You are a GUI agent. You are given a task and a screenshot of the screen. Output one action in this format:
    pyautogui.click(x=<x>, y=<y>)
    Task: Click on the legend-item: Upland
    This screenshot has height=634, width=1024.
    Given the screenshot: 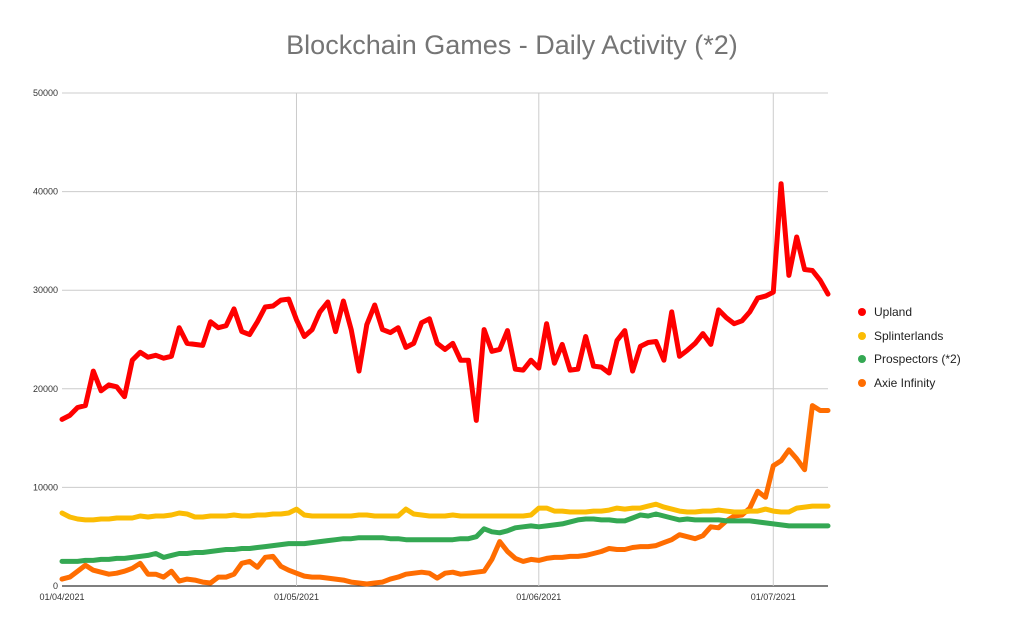 What is the action you would take?
    pyautogui.click(x=885, y=312)
    